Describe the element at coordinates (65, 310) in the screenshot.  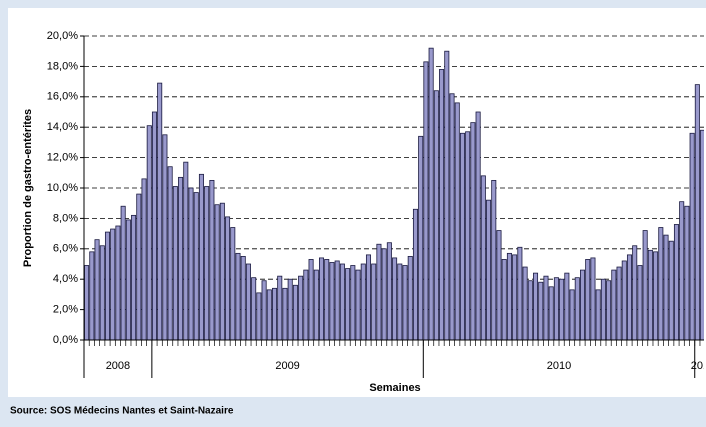
I see `y-tick-label: 2,0%` at that location.